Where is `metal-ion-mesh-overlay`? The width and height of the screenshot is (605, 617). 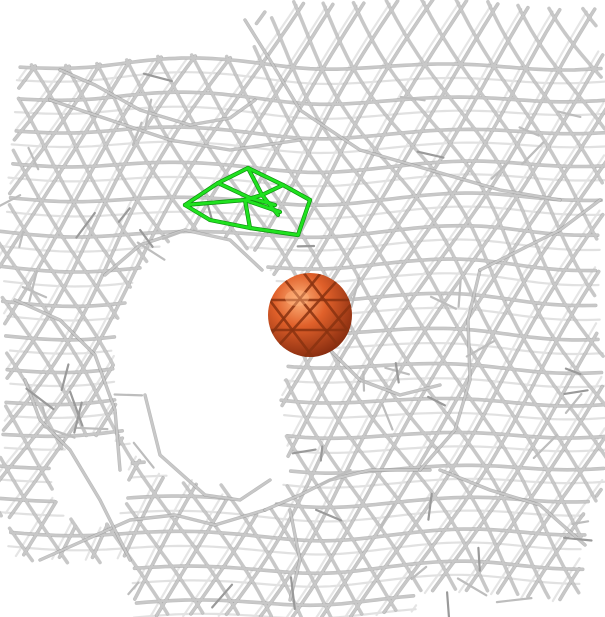
metal-ion-mesh-overlay is located at coordinates (310, 315).